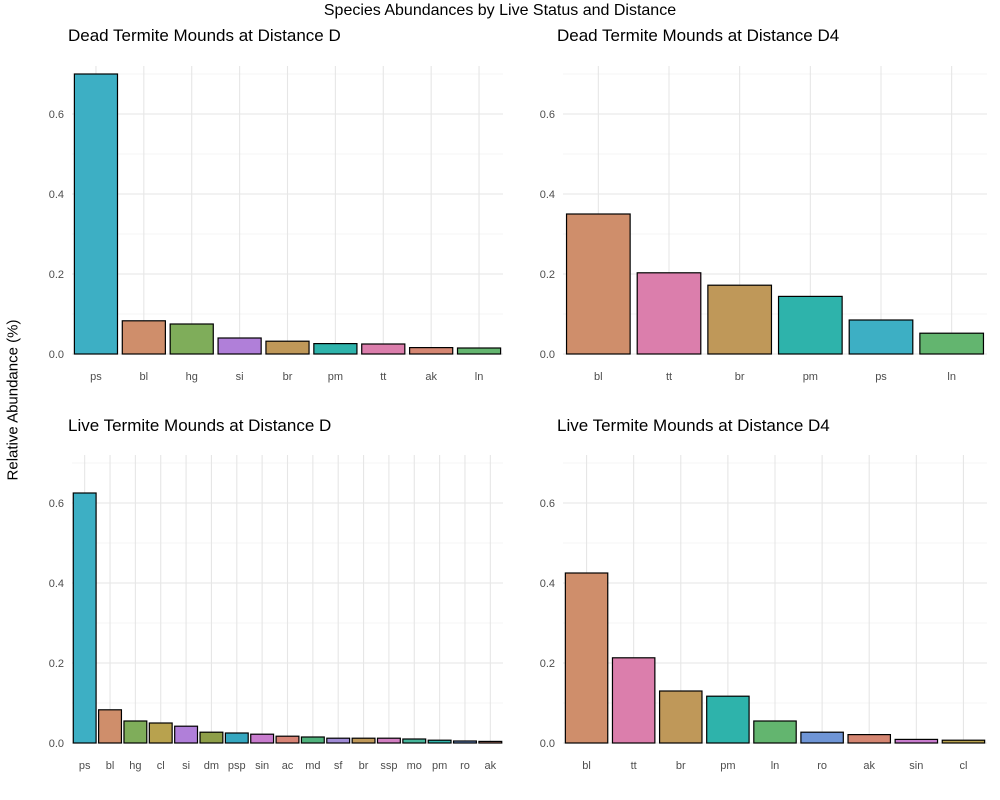 This screenshot has width=1000, height=800. I want to click on bar-mo, so click(414, 741).